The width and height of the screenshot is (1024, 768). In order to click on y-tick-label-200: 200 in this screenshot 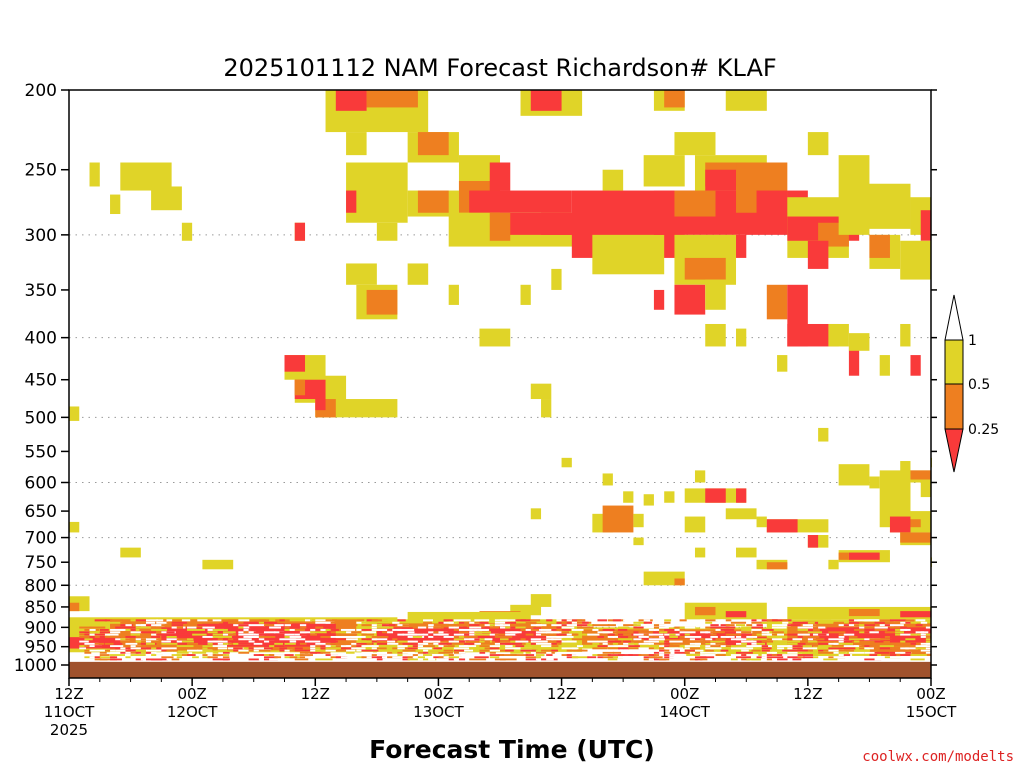, I will do `click(41, 91)`.